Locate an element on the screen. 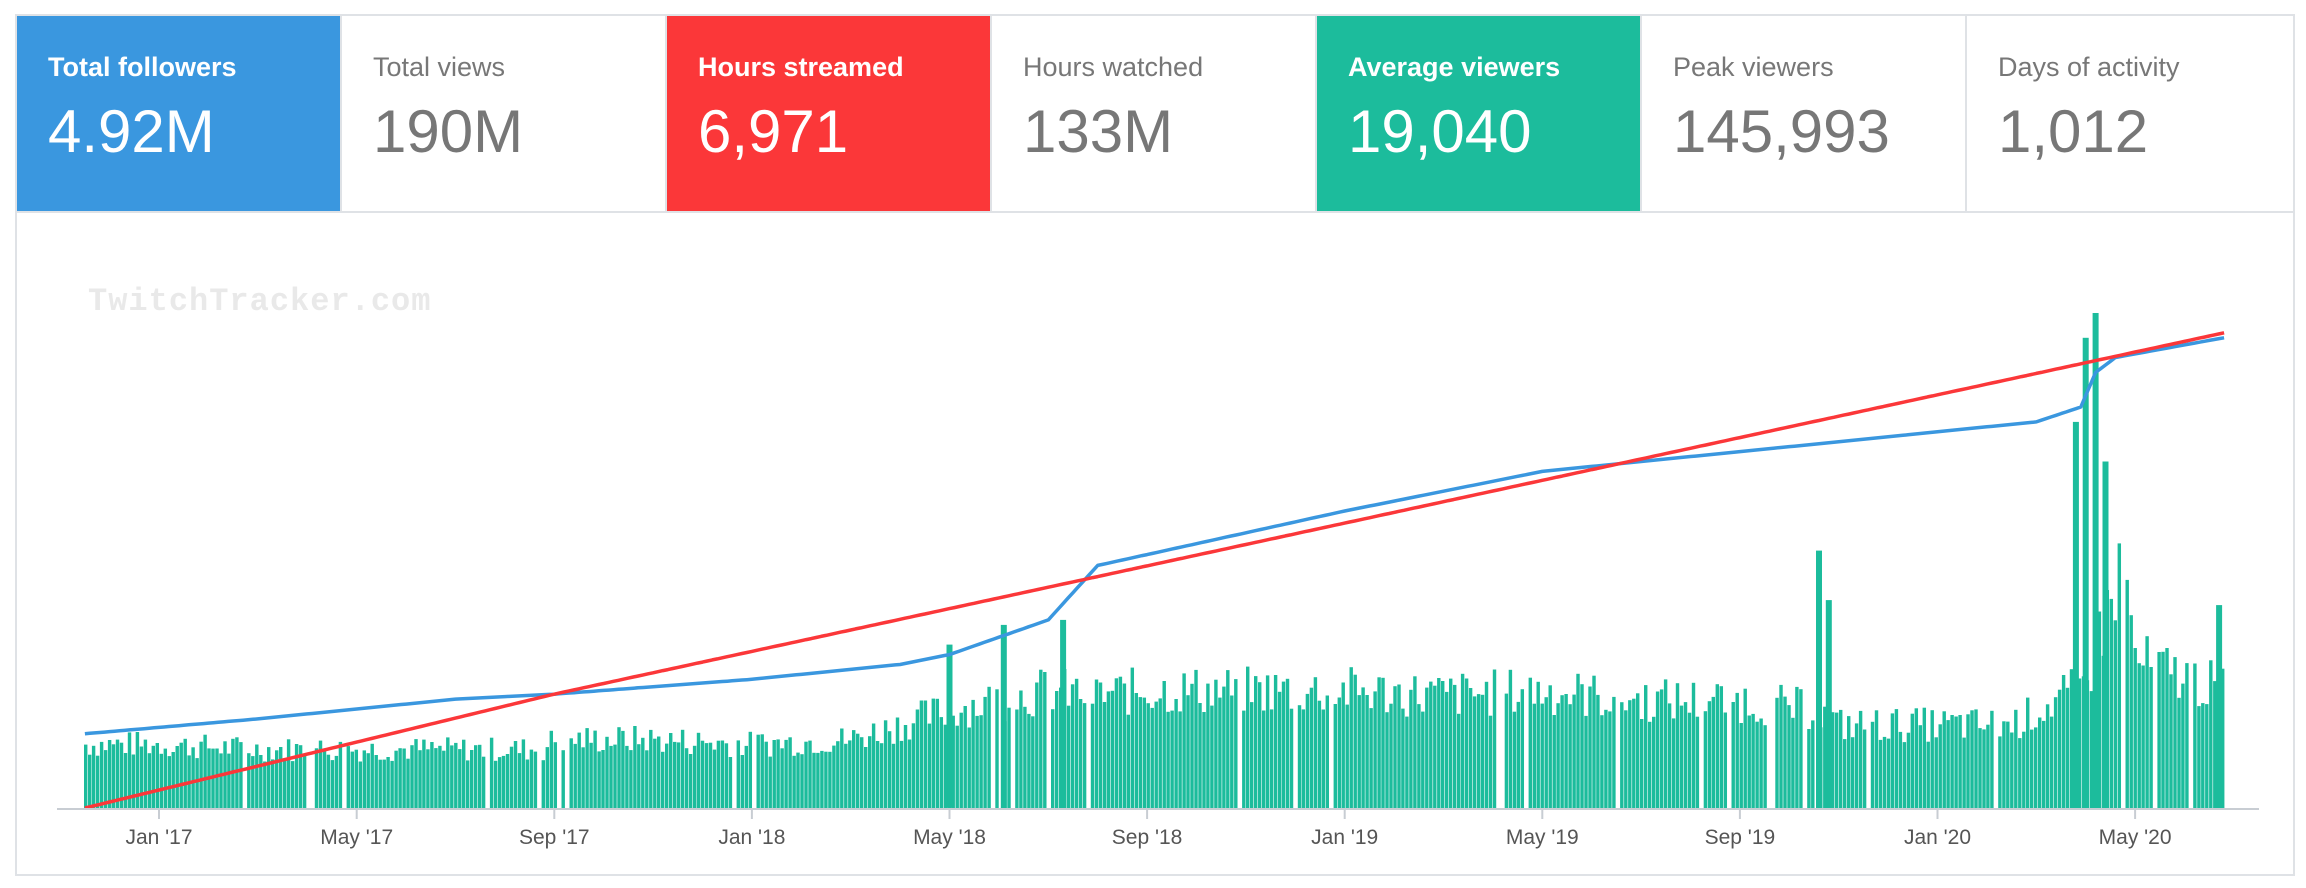  x-tick-label: Jan '19 is located at coordinates (1344, 837).